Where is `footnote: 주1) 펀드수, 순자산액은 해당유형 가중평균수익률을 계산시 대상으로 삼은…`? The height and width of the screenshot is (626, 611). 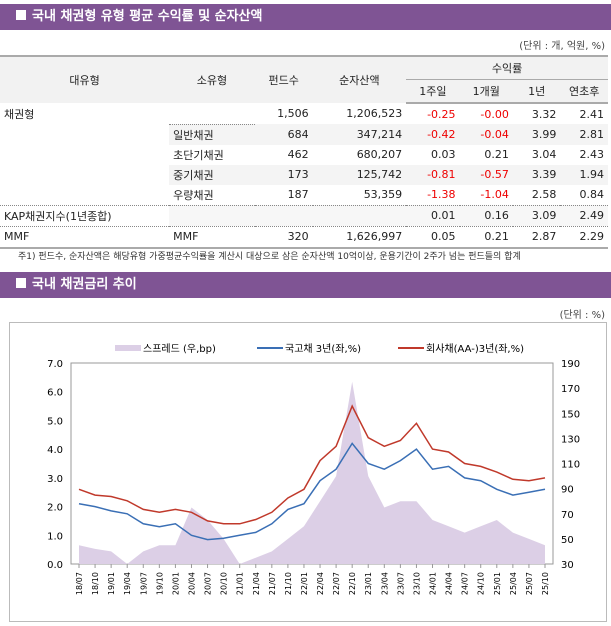 footnote: 주1) 펀드수, 순자산액은 해당유형 가중평균수익률을 계산시 대상으로 삼은… is located at coordinates (269, 257).